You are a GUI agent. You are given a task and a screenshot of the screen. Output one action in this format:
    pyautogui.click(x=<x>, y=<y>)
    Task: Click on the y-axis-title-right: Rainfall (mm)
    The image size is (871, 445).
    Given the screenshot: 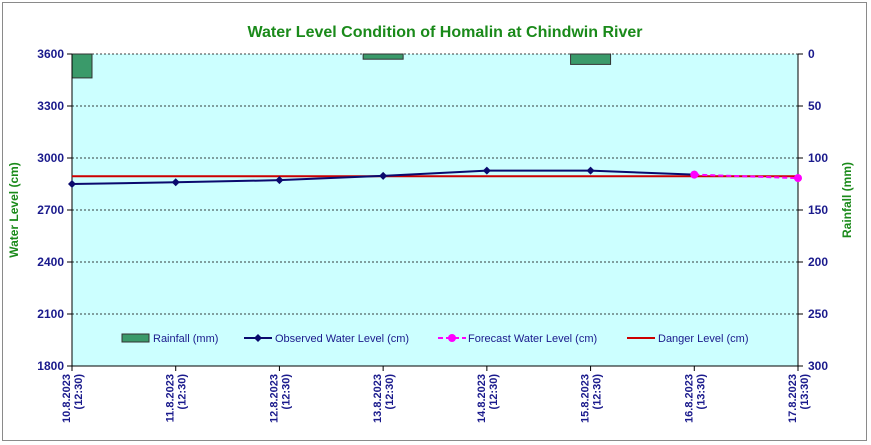 What is the action you would take?
    pyautogui.click(x=847, y=200)
    